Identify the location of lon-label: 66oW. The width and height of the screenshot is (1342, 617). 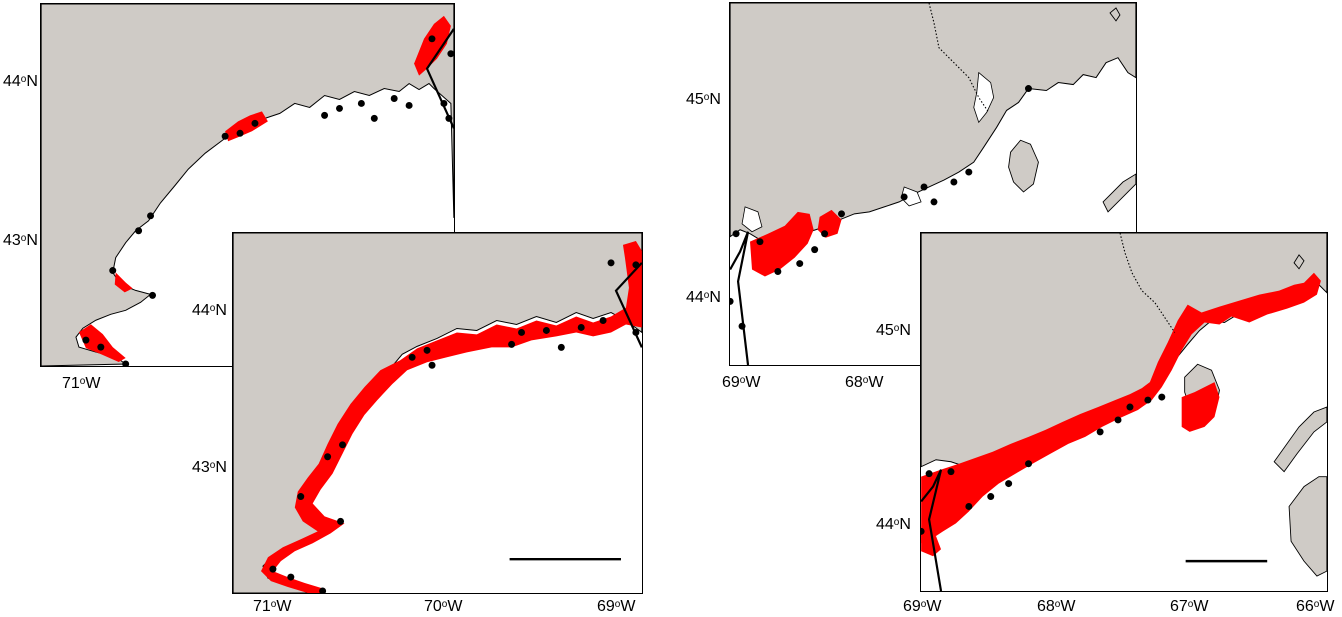
(1315, 606).